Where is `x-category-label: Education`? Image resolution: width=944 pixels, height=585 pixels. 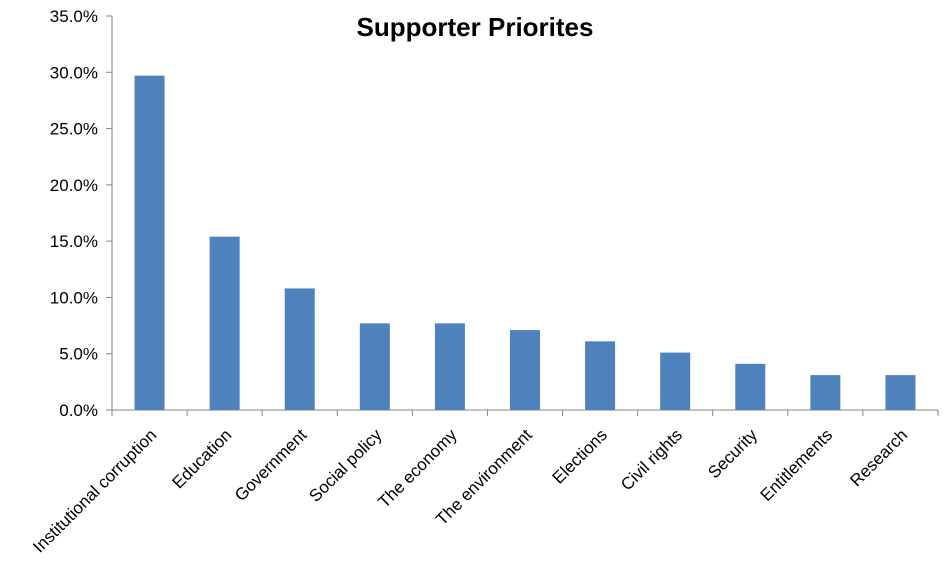 x-category-label: Education is located at coordinates (202, 458).